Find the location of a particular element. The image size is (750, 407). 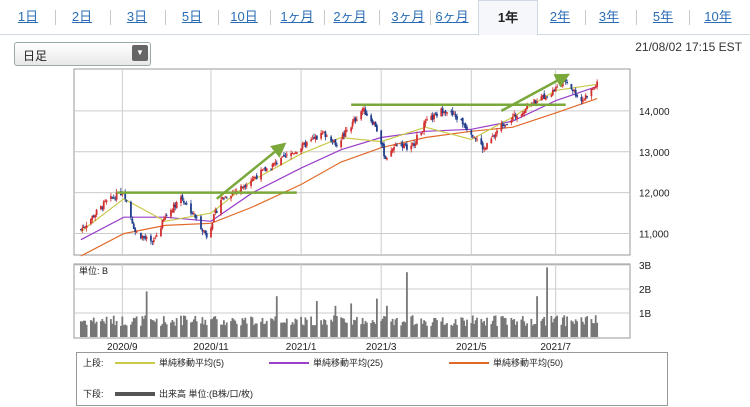

tab-9: 6ヶ月 is located at coordinates (452, 16).